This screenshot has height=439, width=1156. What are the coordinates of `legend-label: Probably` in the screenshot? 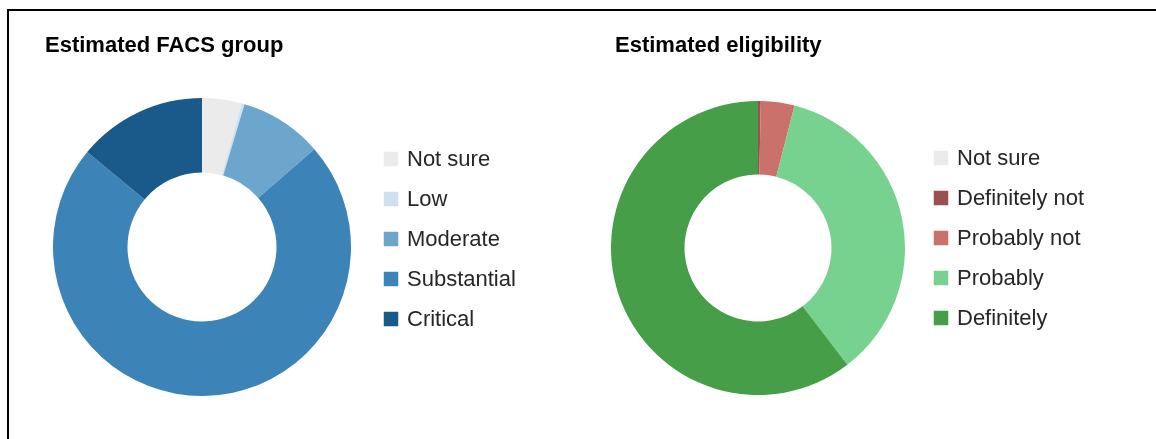 It's located at (1000, 277).